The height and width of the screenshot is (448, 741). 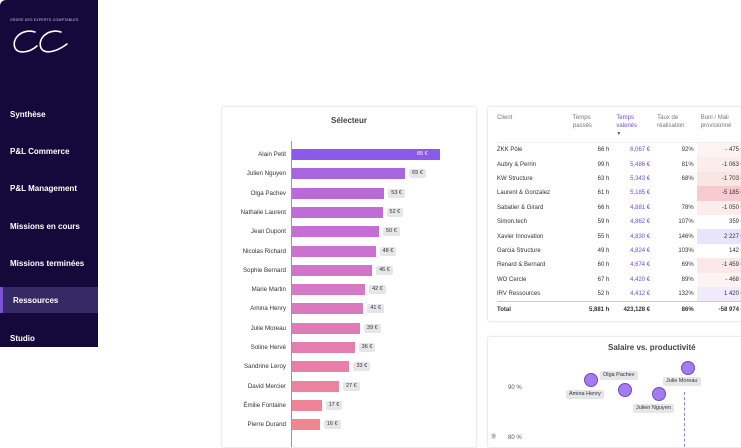 What do you see at coordinates (619, 236) in the screenshot?
I see `table-row: Xavier Innovation 55 h 4,830 € 146%2 227 €` at bounding box center [619, 236].